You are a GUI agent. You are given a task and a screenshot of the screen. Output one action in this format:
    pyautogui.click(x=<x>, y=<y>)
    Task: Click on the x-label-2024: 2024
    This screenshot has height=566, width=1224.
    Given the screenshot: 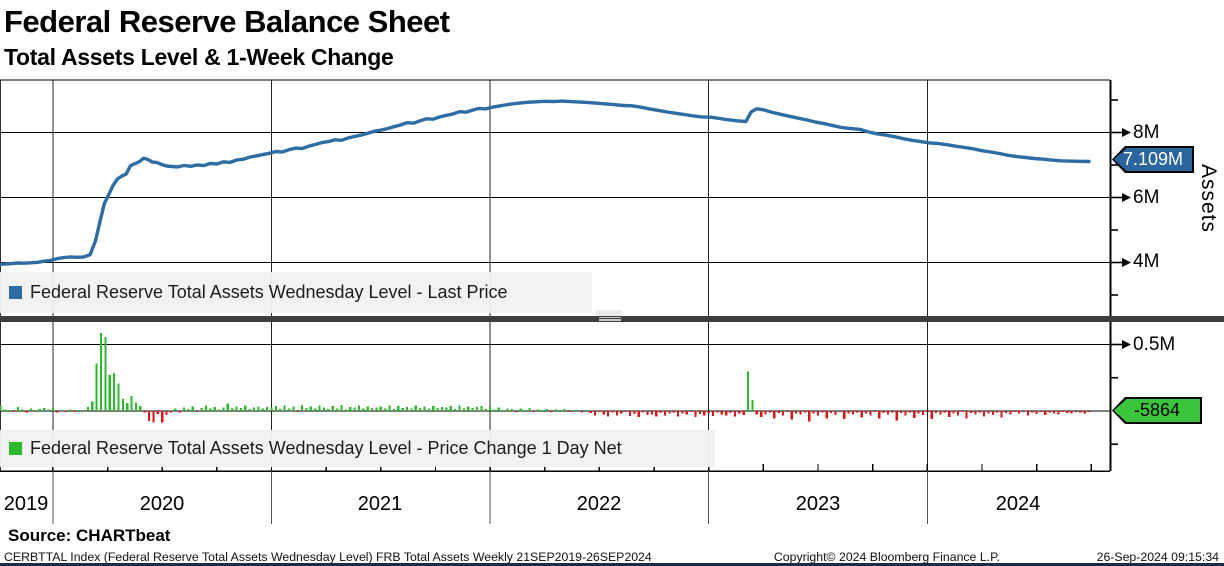 What is the action you would take?
    pyautogui.click(x=1018, y=504)
    